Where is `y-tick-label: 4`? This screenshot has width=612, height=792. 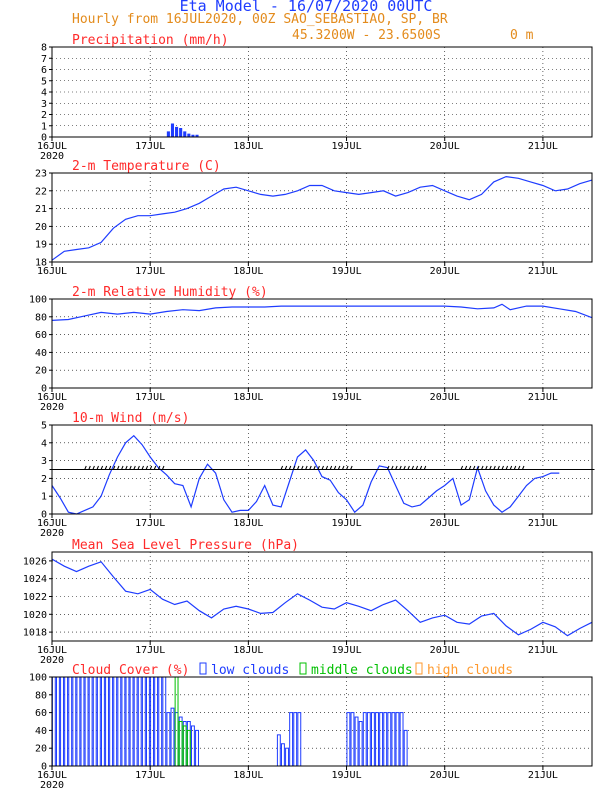 y-tick-label: 4 is located at coordinates (44, 93).